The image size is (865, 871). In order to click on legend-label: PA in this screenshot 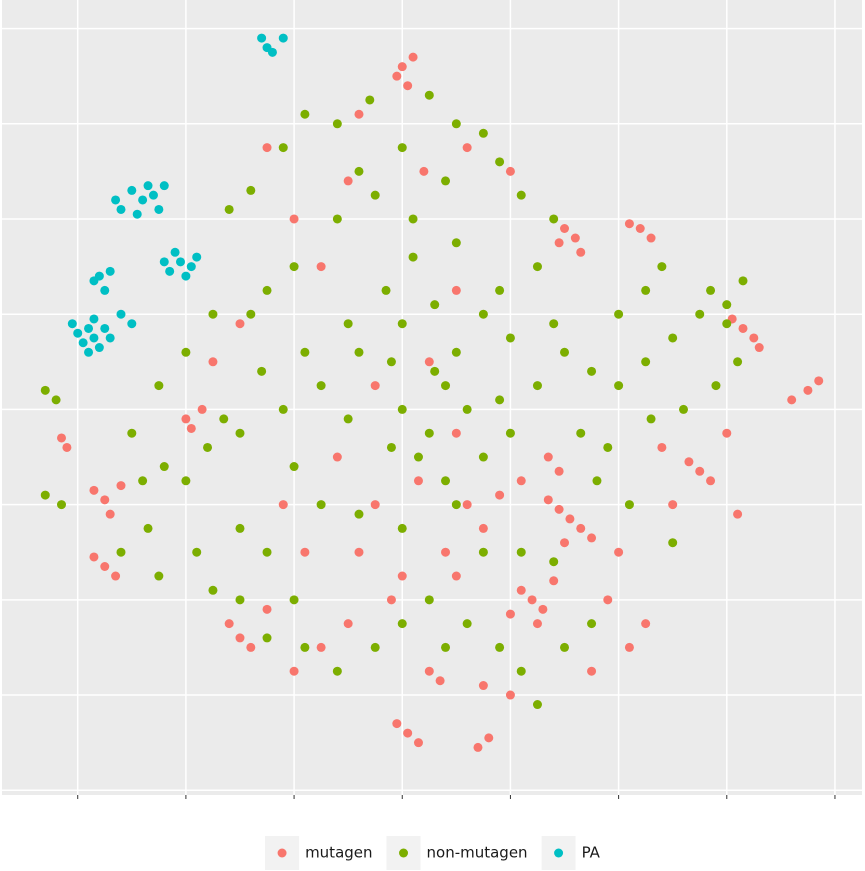, I will do `click(591, 853)`.